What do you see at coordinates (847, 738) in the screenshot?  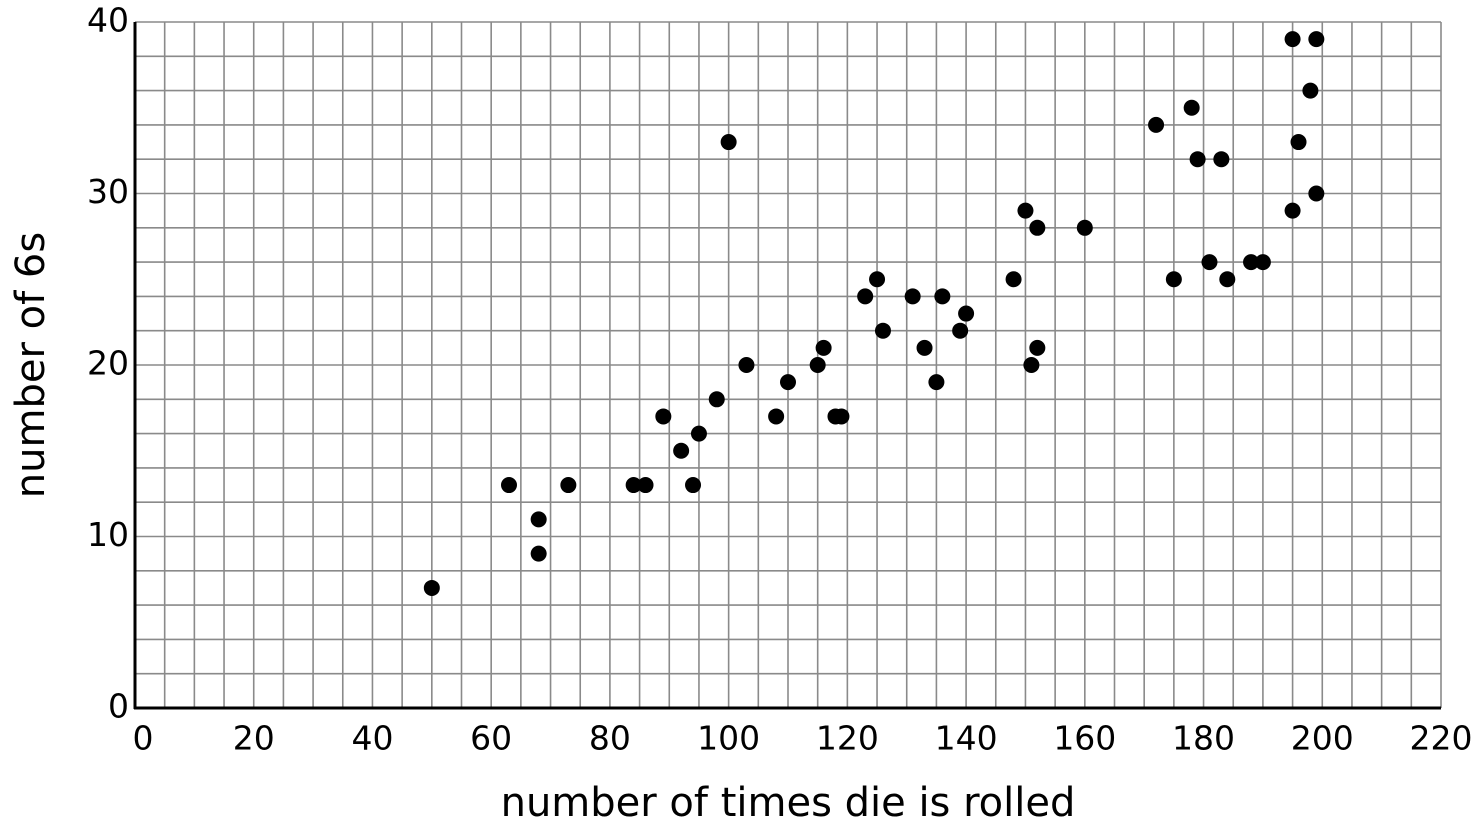 I see `x-tick-label: 120` at bounding box center [847, 738].